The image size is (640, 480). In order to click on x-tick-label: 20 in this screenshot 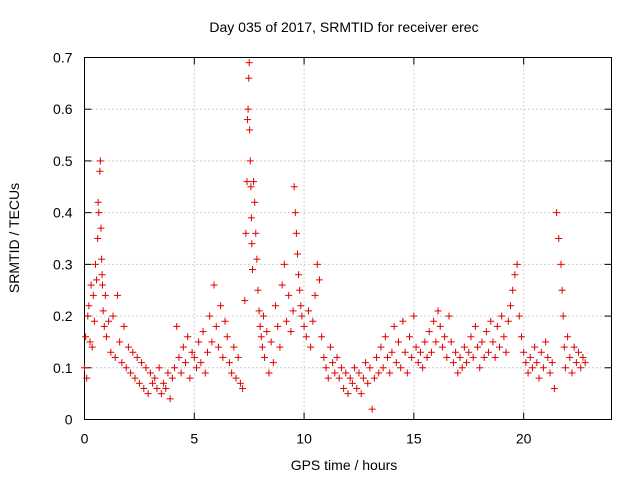, I will do `click(524, 439)`.